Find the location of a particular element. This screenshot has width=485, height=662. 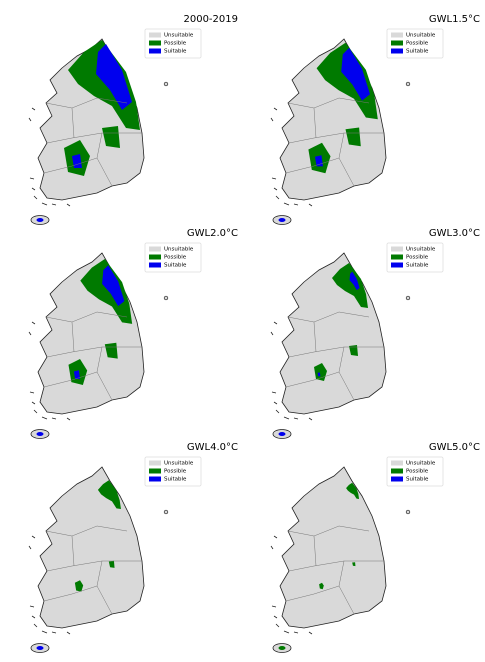

map-panel: GWL3.0°C Unsuitable Possible Suitable is located at coordinates (375, 333).